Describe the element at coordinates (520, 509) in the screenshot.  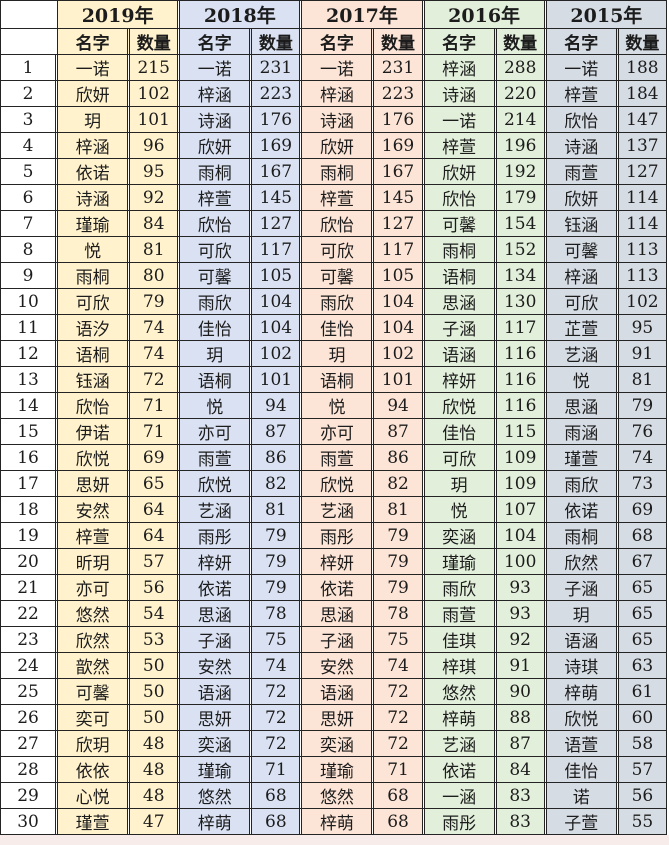
I see `count-cell: 107` at that location.